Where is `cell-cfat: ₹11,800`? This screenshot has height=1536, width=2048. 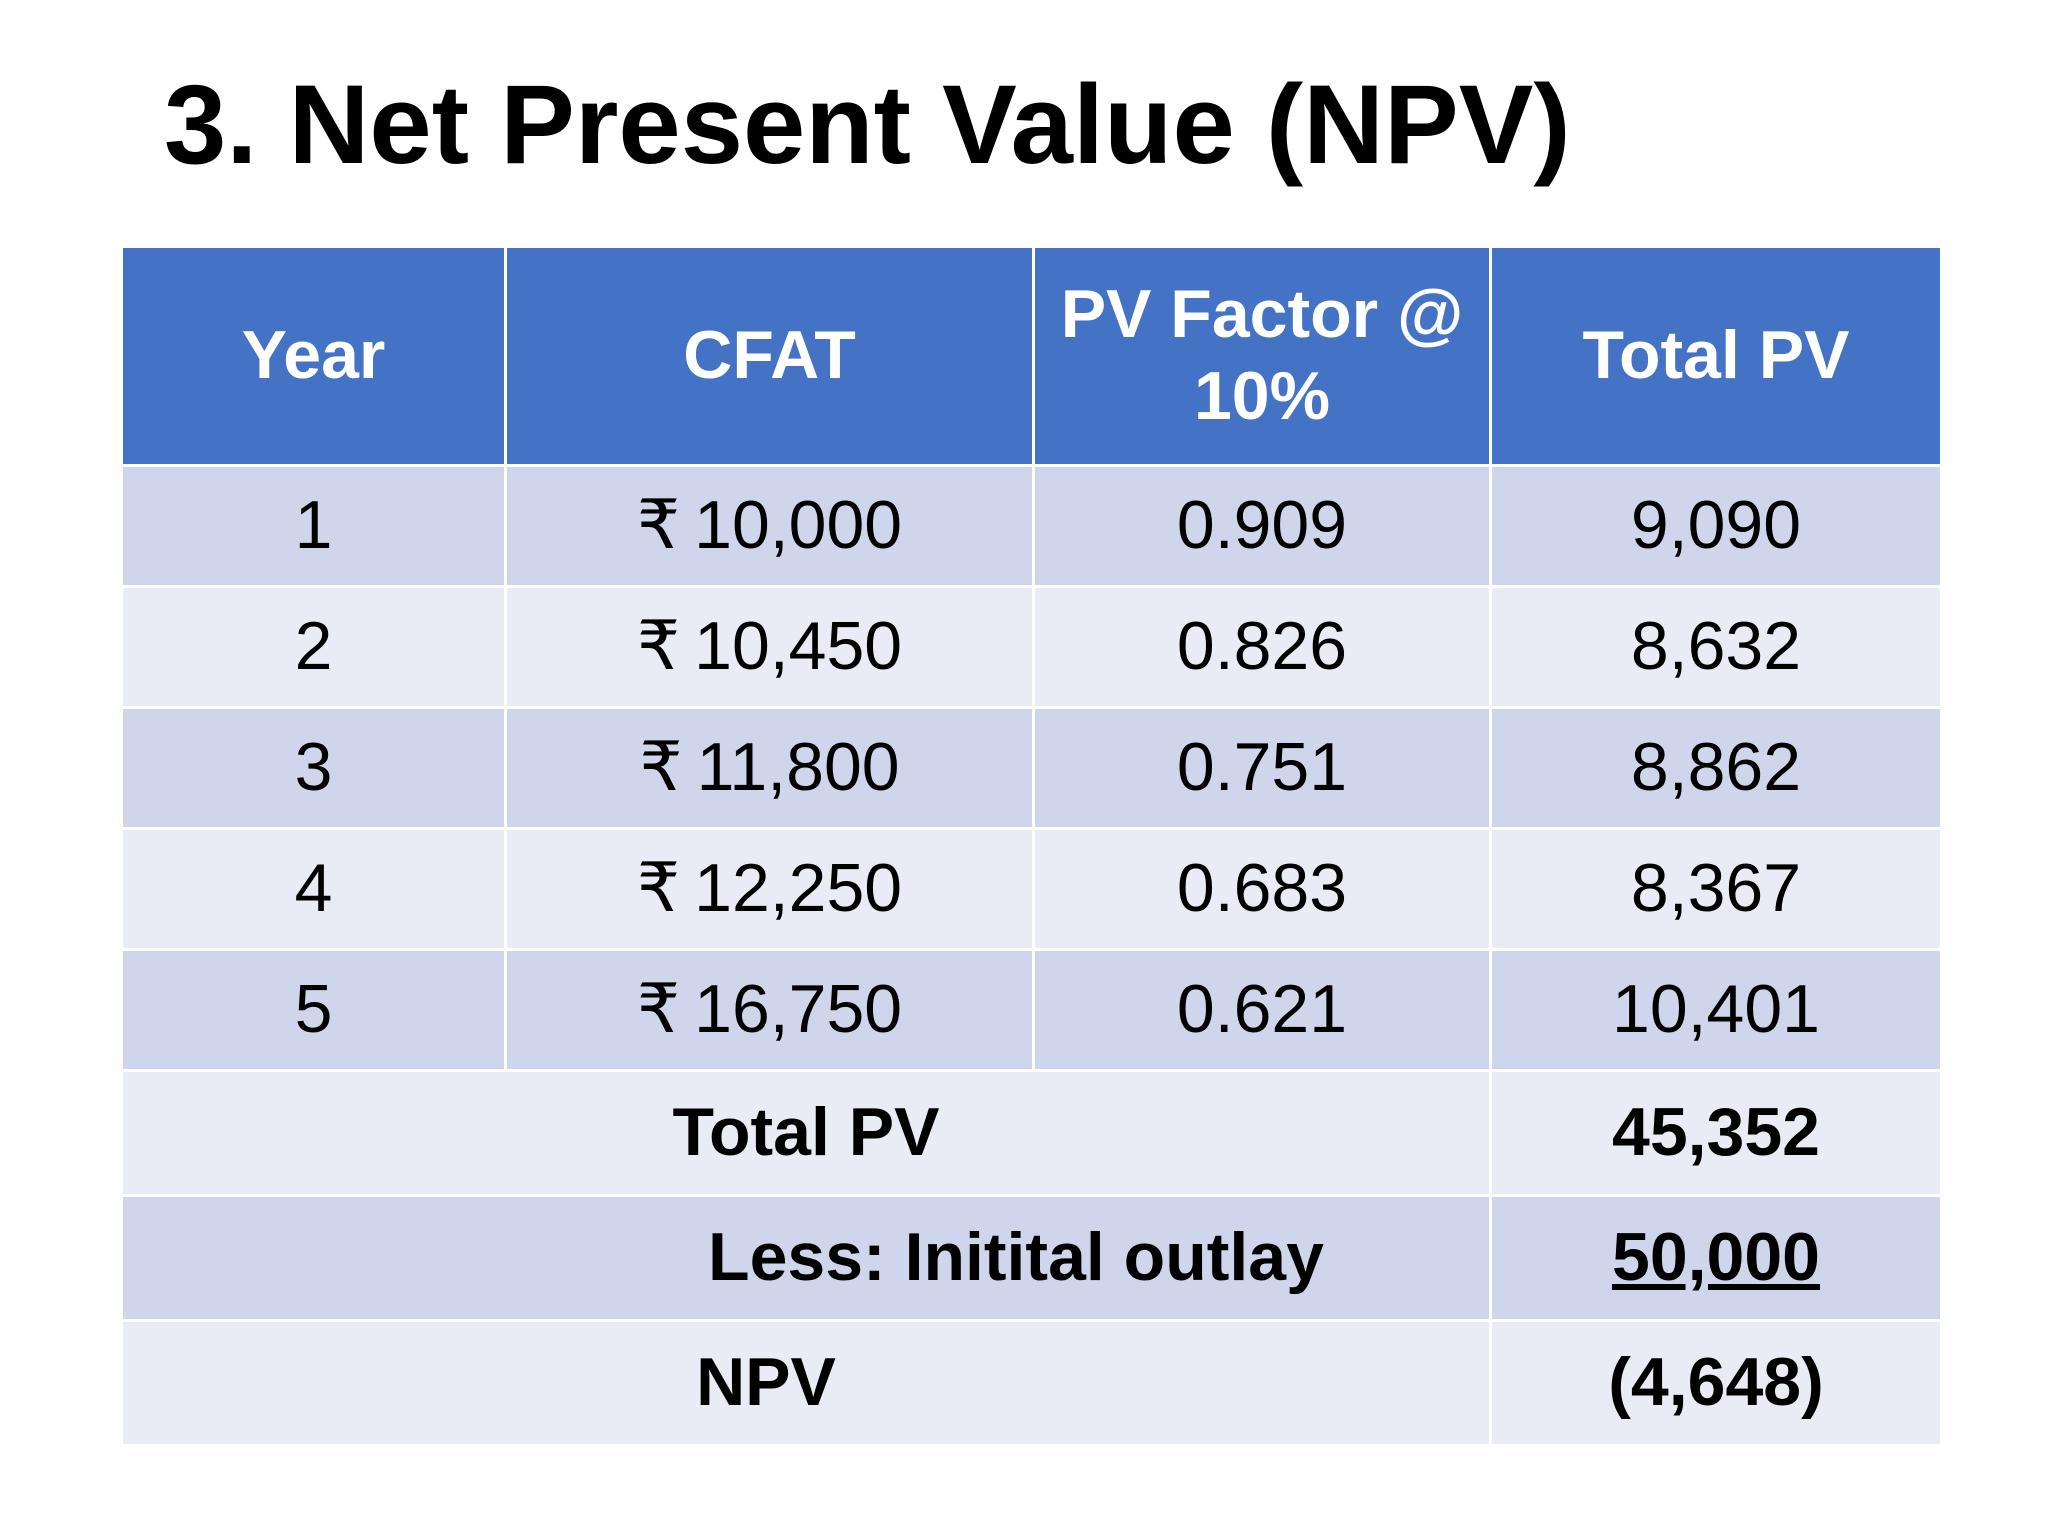
cell-cfat: ₹11,800 is located at coordinates (769, 768).